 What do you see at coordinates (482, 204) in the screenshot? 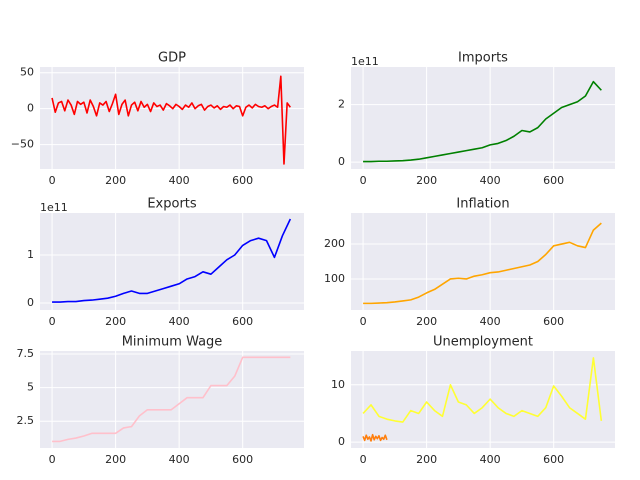
I see `chart-title: Inflation` at bounding box center [482, 204].